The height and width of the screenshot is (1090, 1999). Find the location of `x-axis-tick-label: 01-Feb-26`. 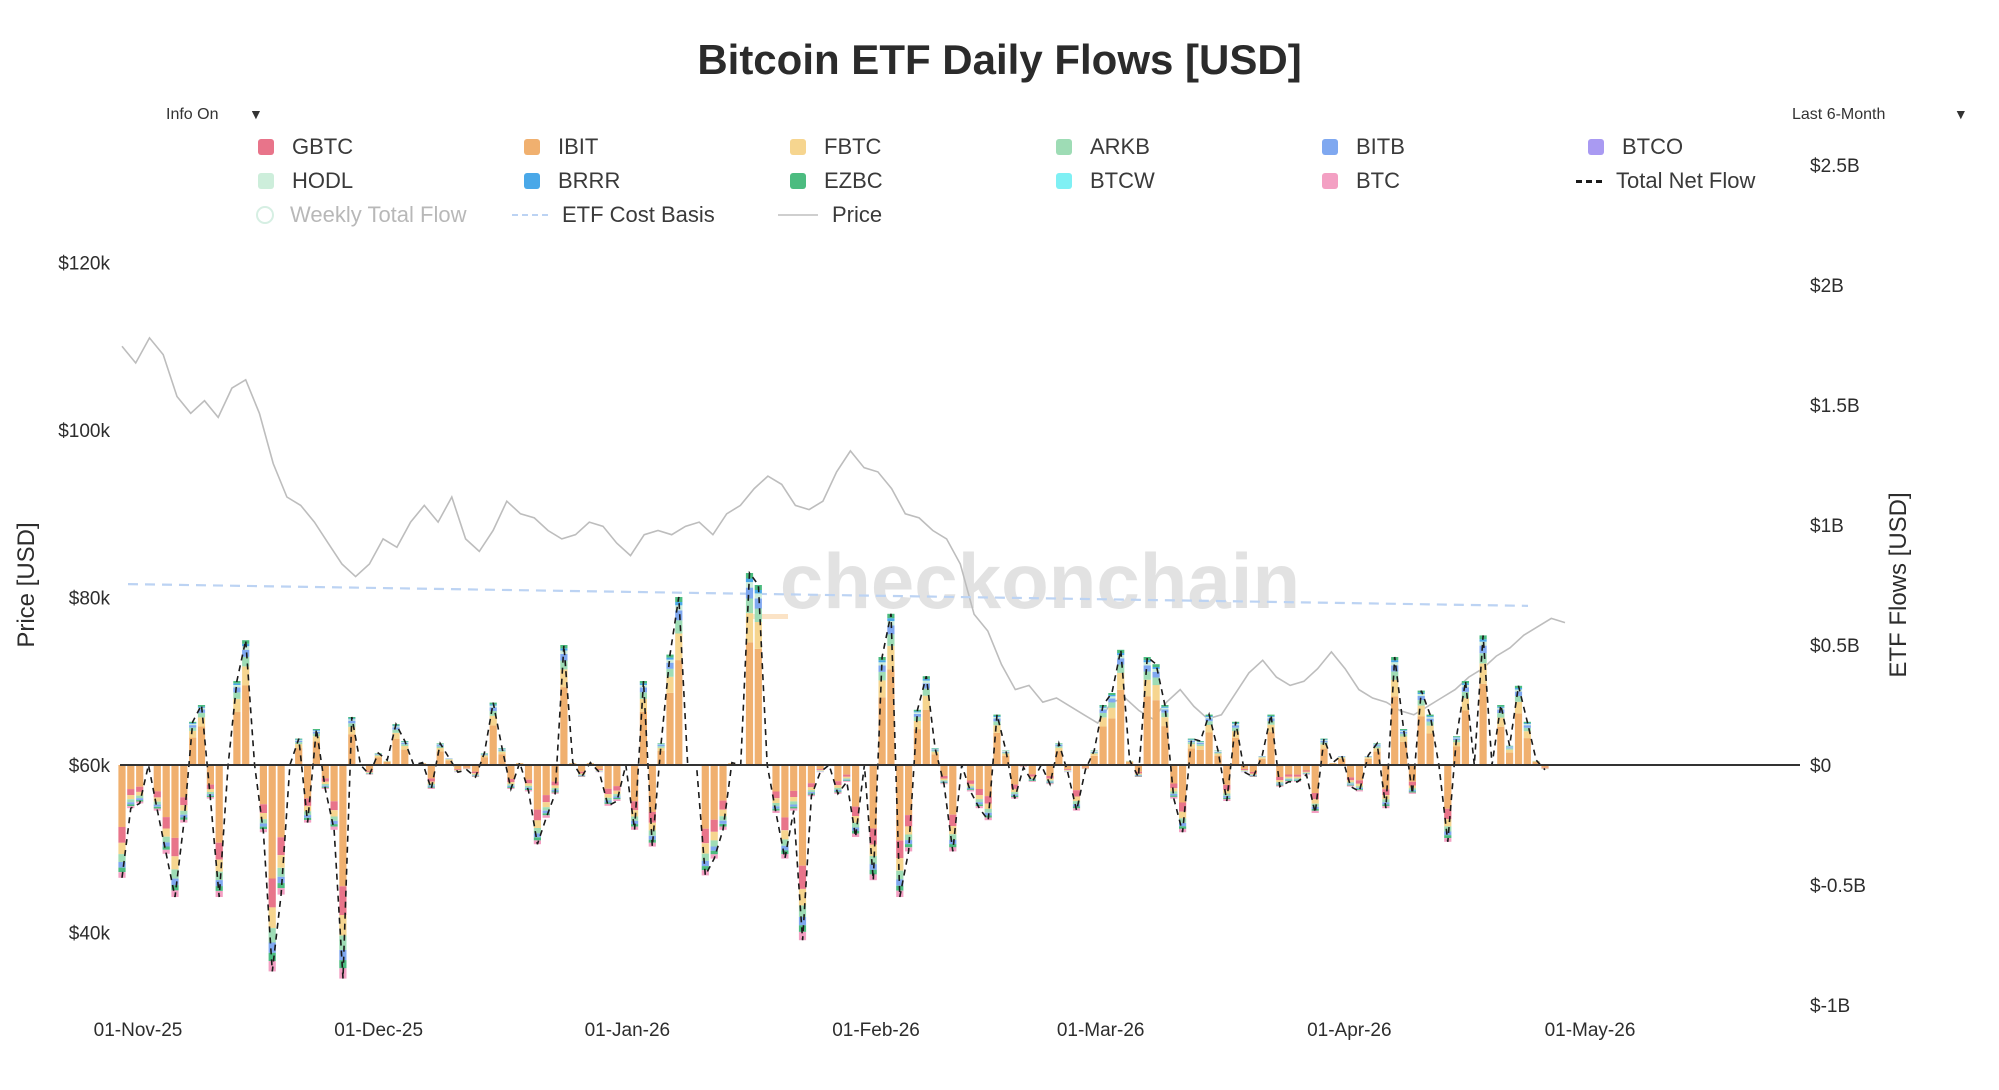

x-axis-tick-label: 01-Feb-26 is located at coordinates (876, 1030).